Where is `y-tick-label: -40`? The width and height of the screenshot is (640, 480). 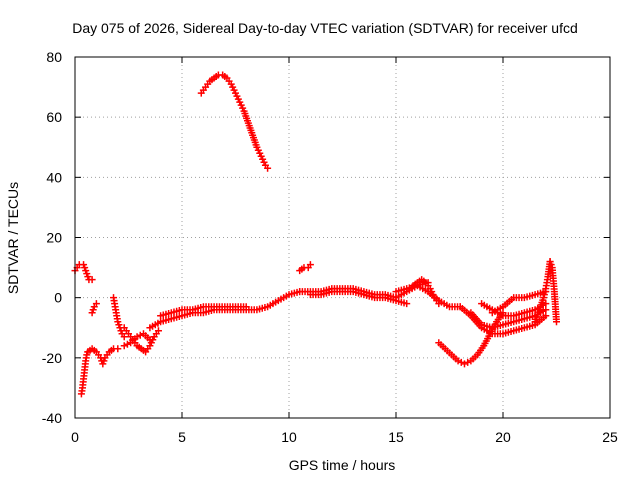 y-tick-label: -40 is located at coordinates (52, 418).